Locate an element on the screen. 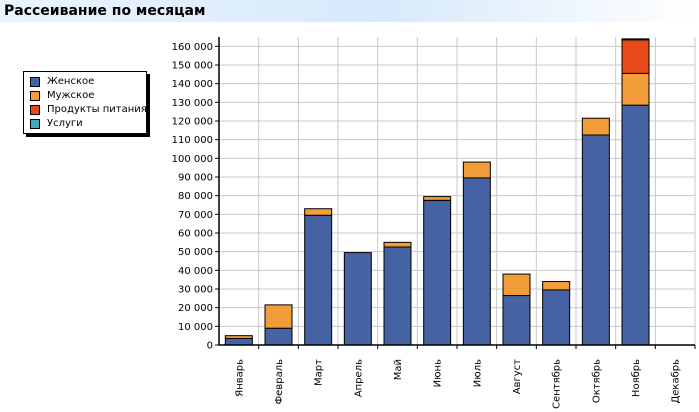 This screenshot has height=412, width=699. y-tick-label-16: 160 000 is located at coordinates (192, 47).